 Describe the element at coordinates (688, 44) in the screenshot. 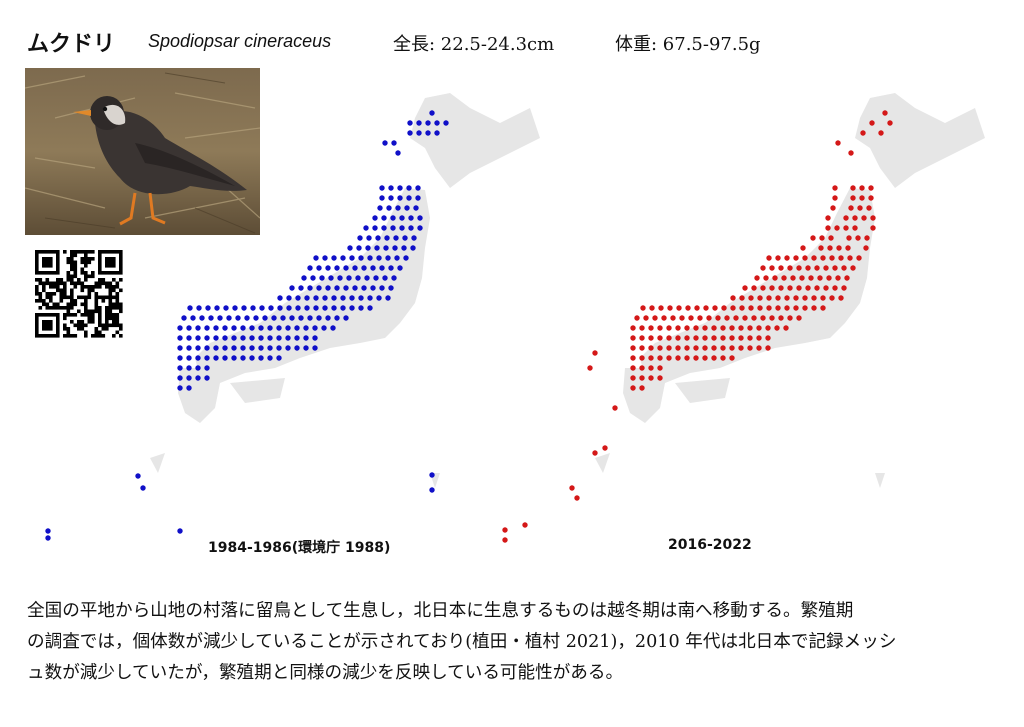

I see `body-weight: 体重: 67.5-97.5g` at that location.